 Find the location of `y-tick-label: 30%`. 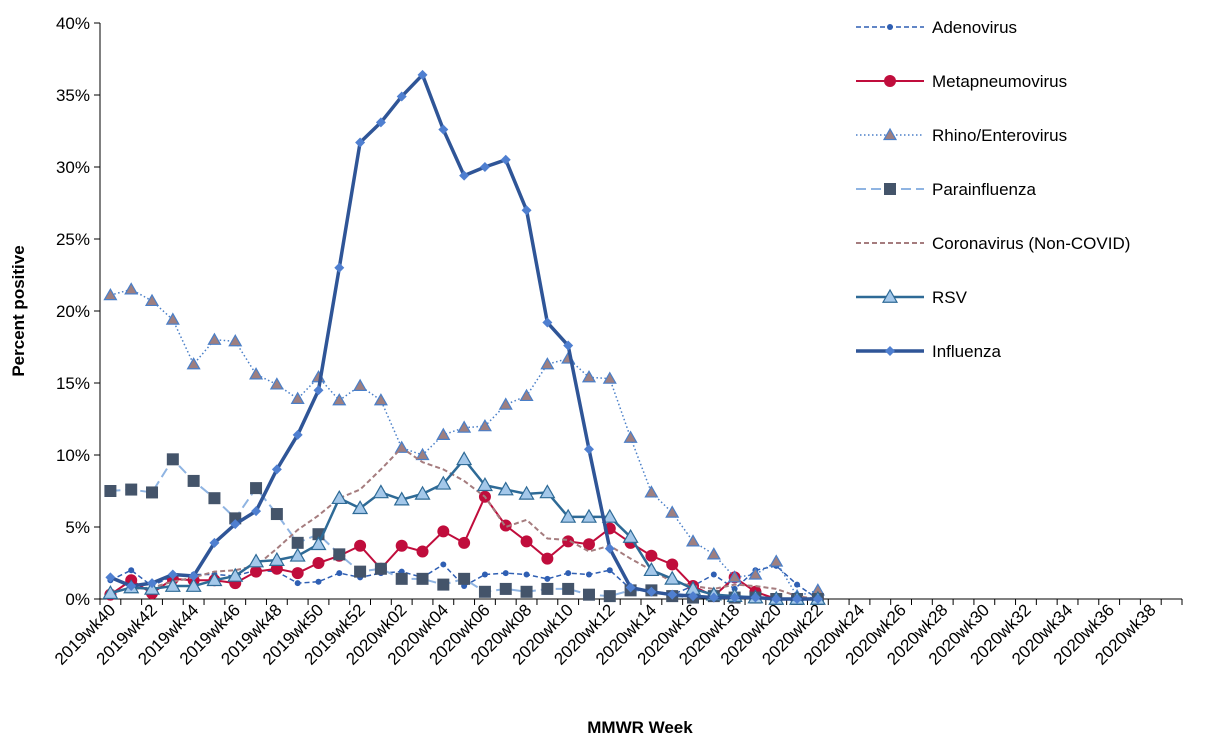

y-tick-label: 30% is located at coordinates (73, 167).